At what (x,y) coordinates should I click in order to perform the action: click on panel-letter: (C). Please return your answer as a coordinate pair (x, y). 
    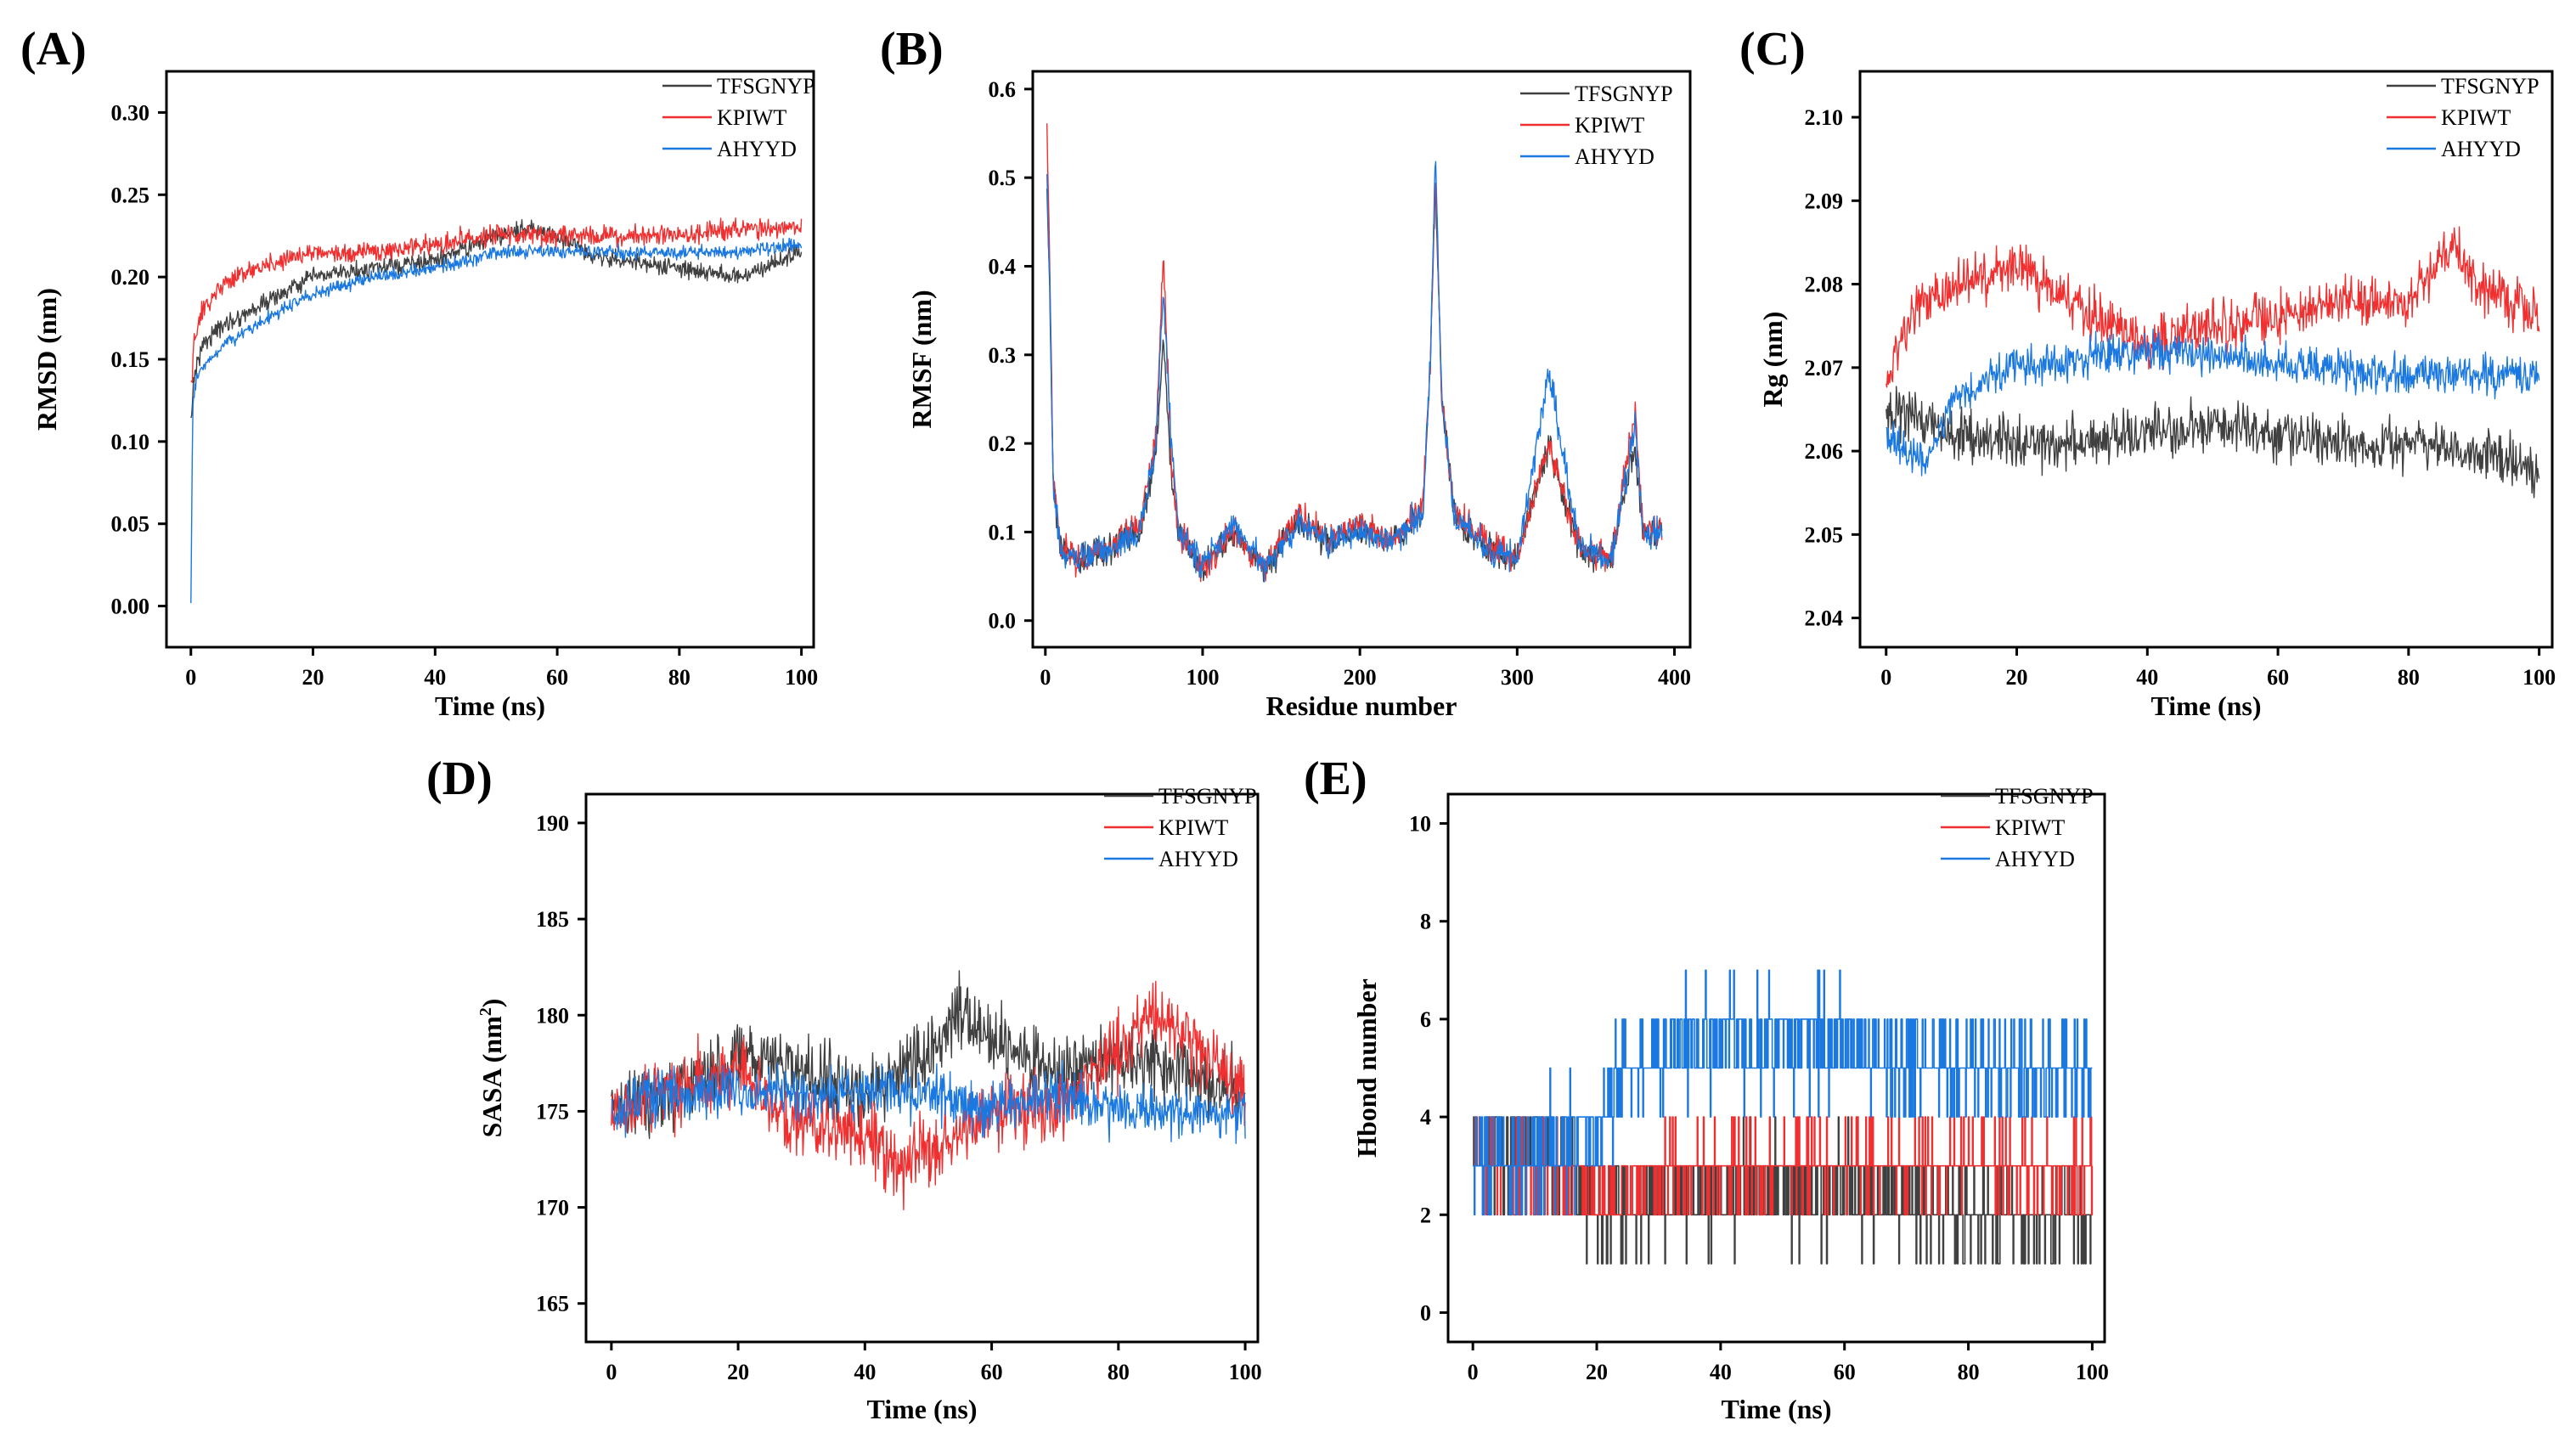
    Looking at the image, I should click on (1772, 50).